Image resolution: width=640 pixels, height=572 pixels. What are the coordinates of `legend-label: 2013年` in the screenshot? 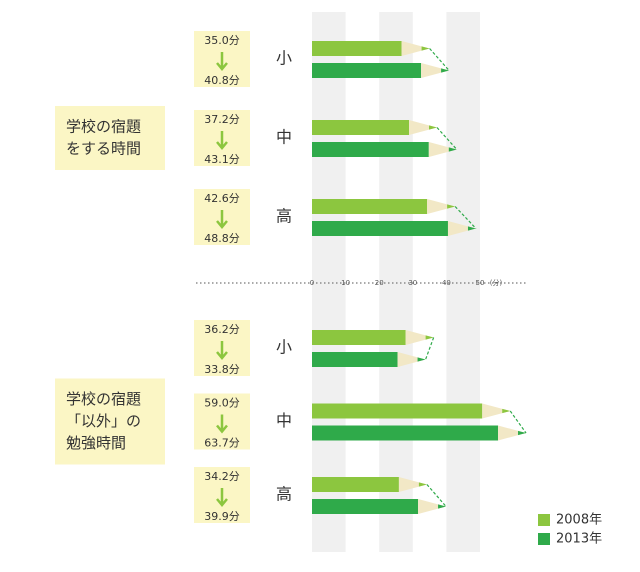 It's located at (579, 539).